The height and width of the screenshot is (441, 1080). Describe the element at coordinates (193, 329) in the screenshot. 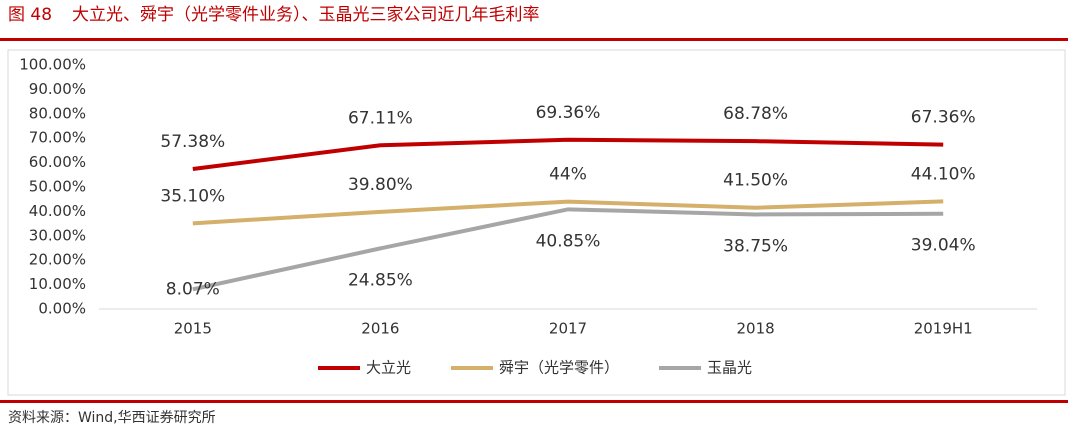

I see `x-tick-label: 2015` at that location.